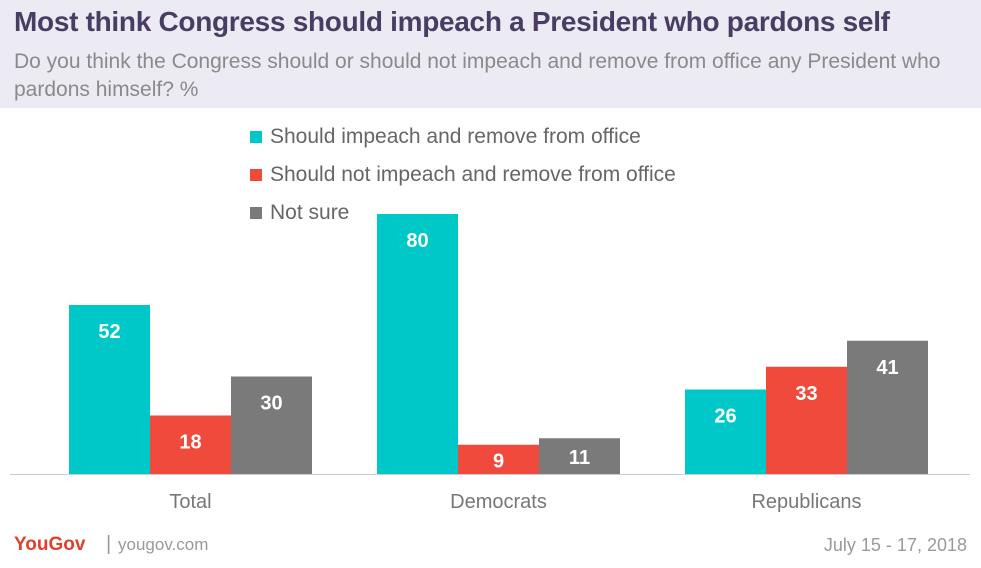 Image resolution: width=981 pixels, height=568 pixels. What do you see at coordinates (455, 136) in the screenshot?
I see `legend-label-impeach: Should impeach and remove from office` at bounding box center [455, 136].